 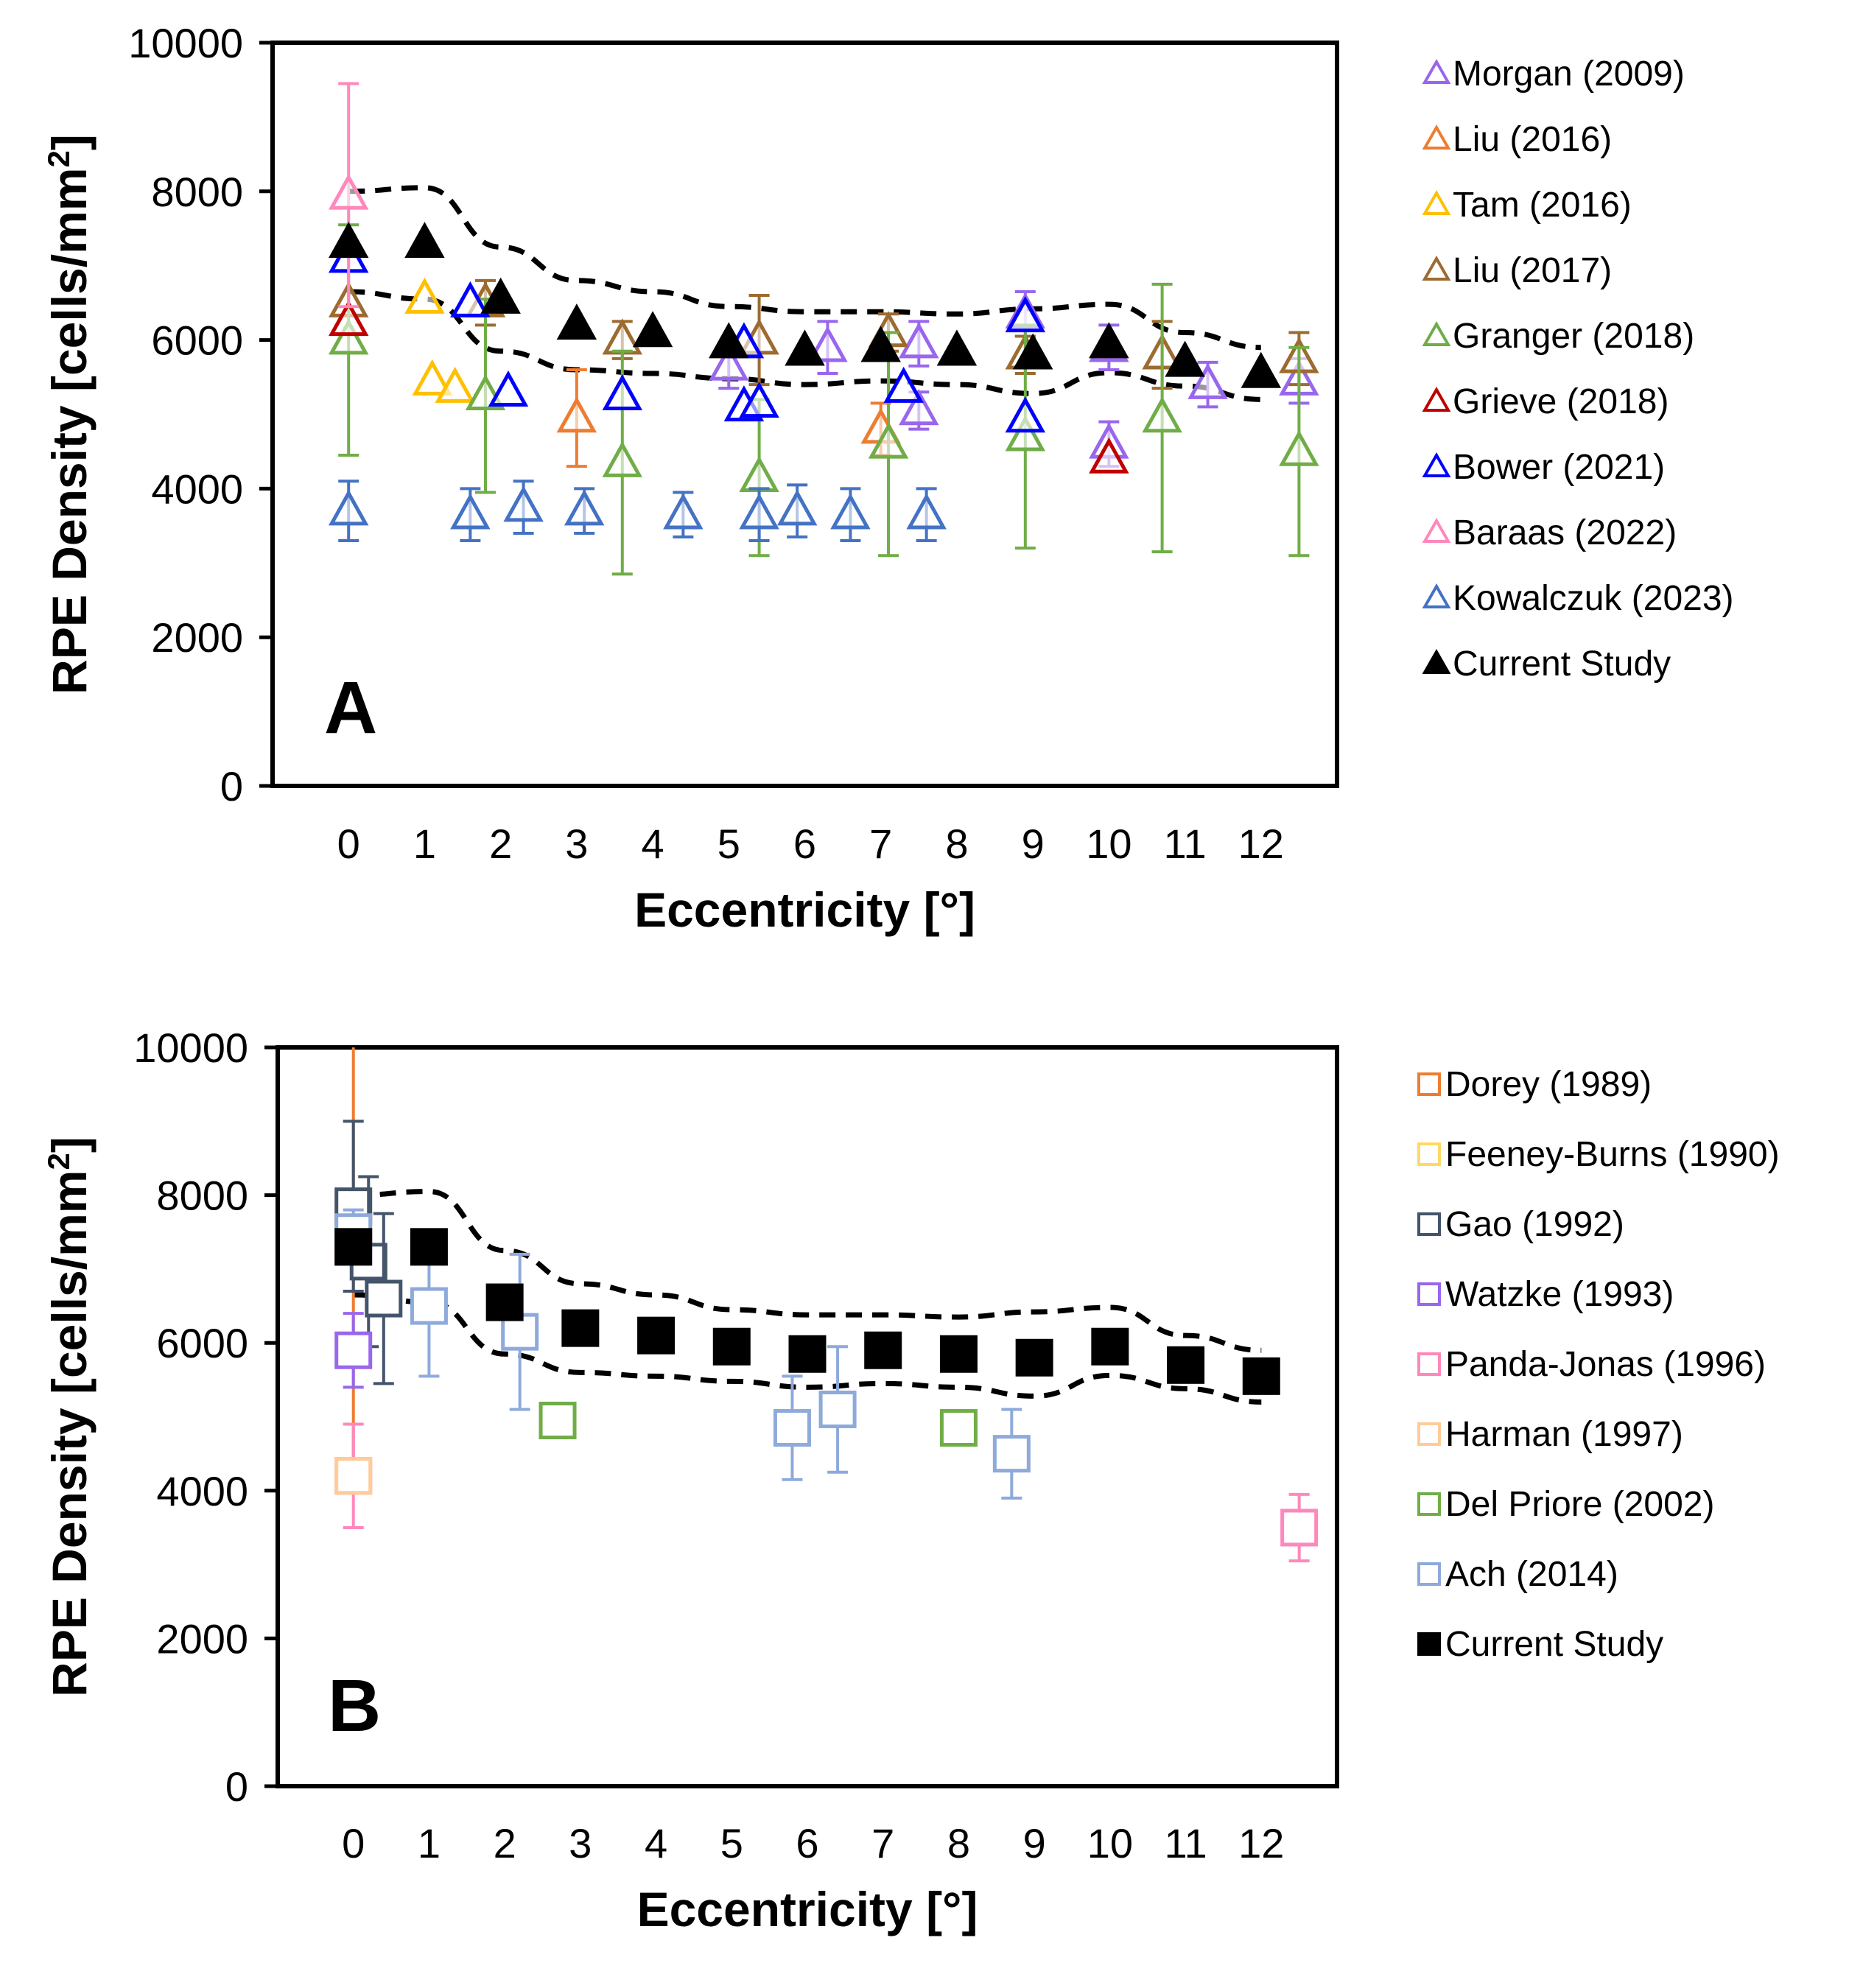 I want to click on legend-label: Granger (2018), so click(x=1573, y=336).